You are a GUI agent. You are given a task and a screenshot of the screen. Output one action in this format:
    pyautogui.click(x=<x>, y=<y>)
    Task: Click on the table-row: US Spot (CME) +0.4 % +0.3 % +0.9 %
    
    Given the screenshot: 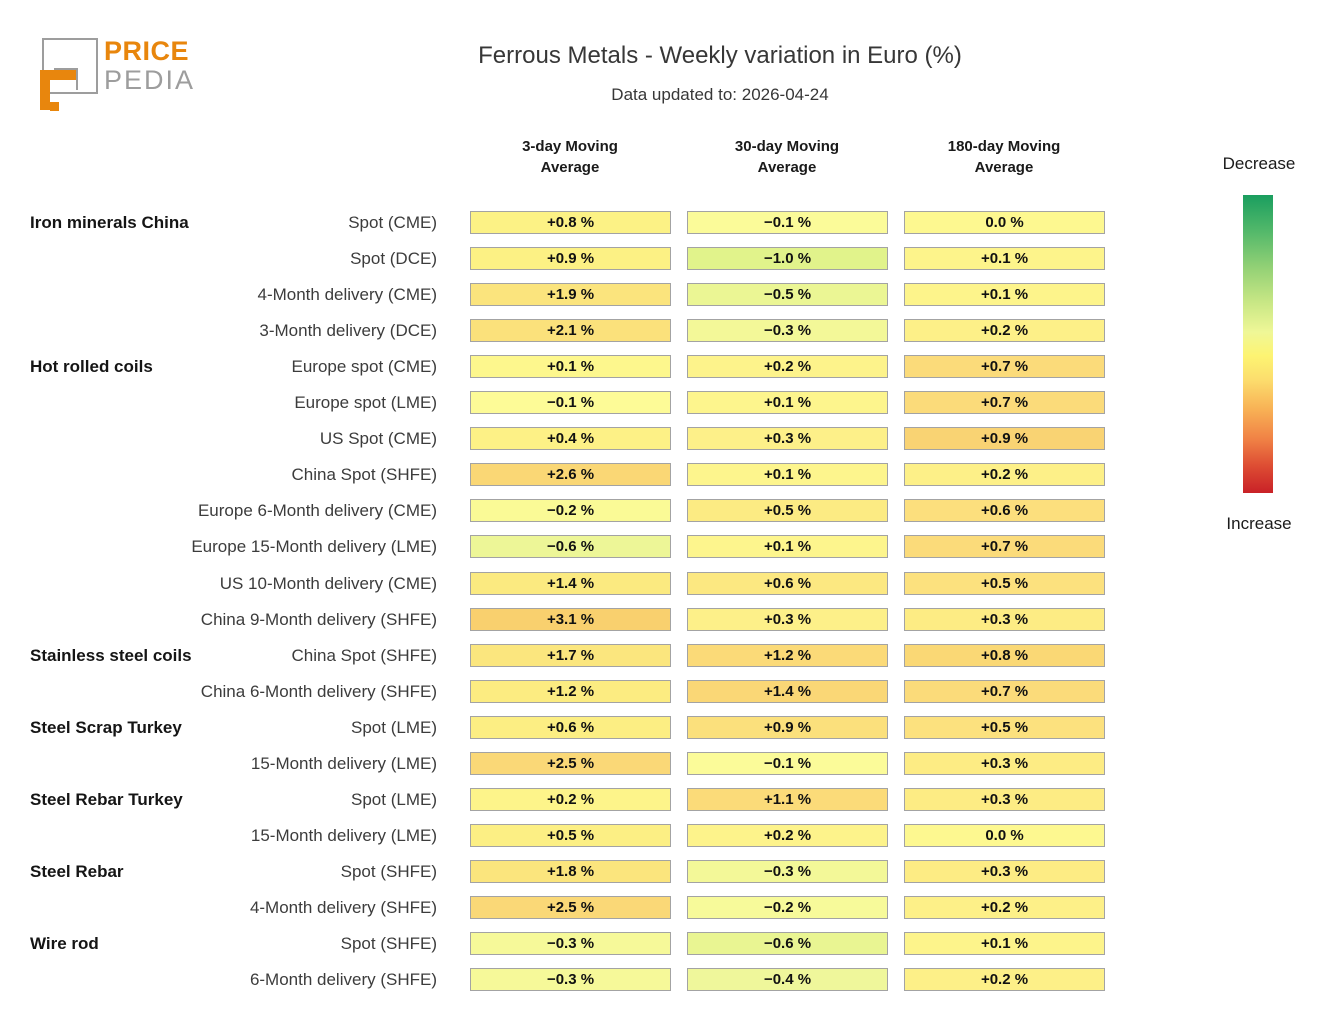 What is the action you would take?
    pyautogui.click(x=660, y=439)
    